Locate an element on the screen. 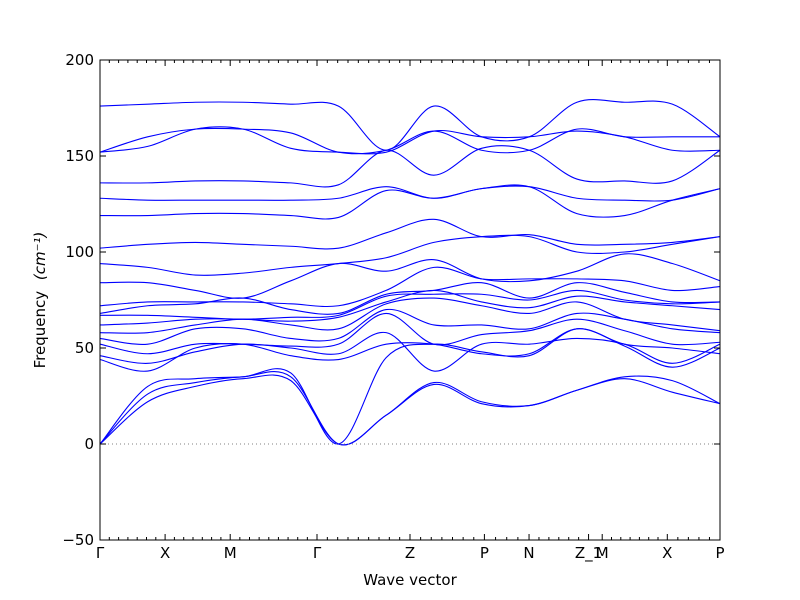 The height and width of the screenshot is (600, 800). y-tick-label: 200 is located at coordinates (79, 60).